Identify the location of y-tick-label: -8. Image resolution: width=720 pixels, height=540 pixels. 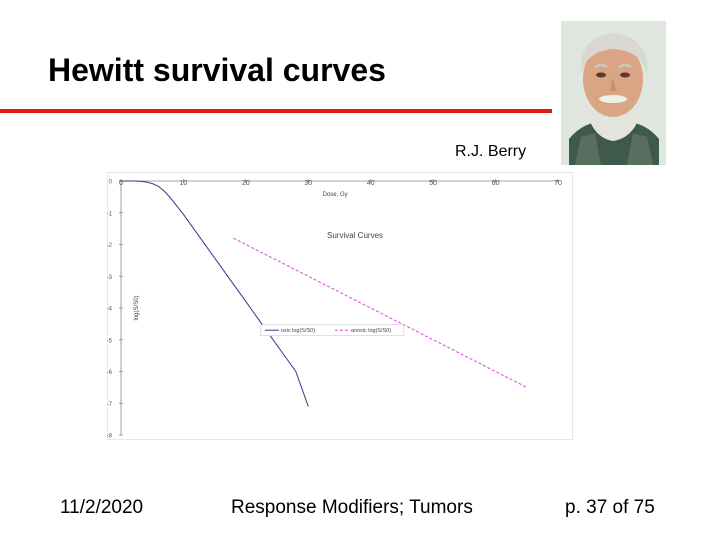
(110, 437).